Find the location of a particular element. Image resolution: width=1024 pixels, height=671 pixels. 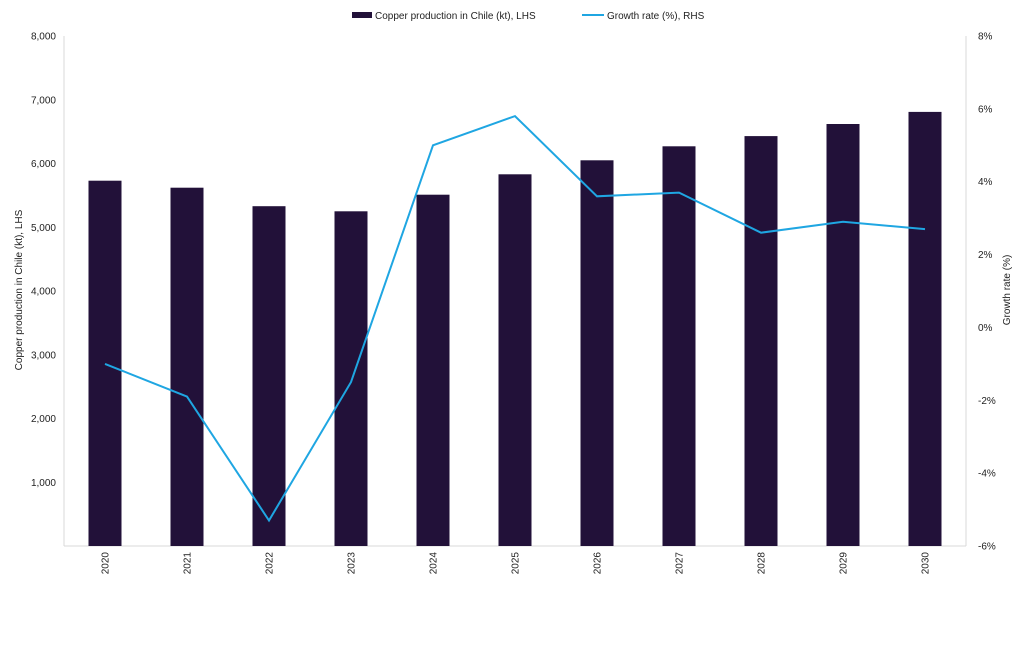

y2-tick-label: -4% is located at coordinates (987, 474).